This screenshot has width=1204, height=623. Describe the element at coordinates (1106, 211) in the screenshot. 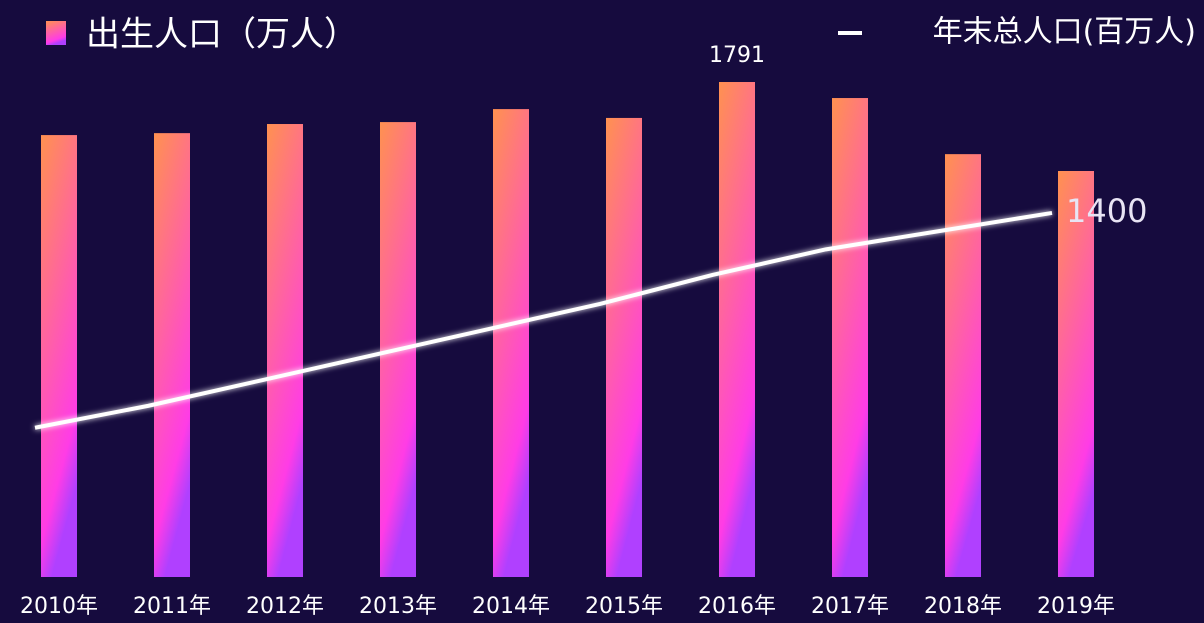

I see `data-label: 1400` at that location.